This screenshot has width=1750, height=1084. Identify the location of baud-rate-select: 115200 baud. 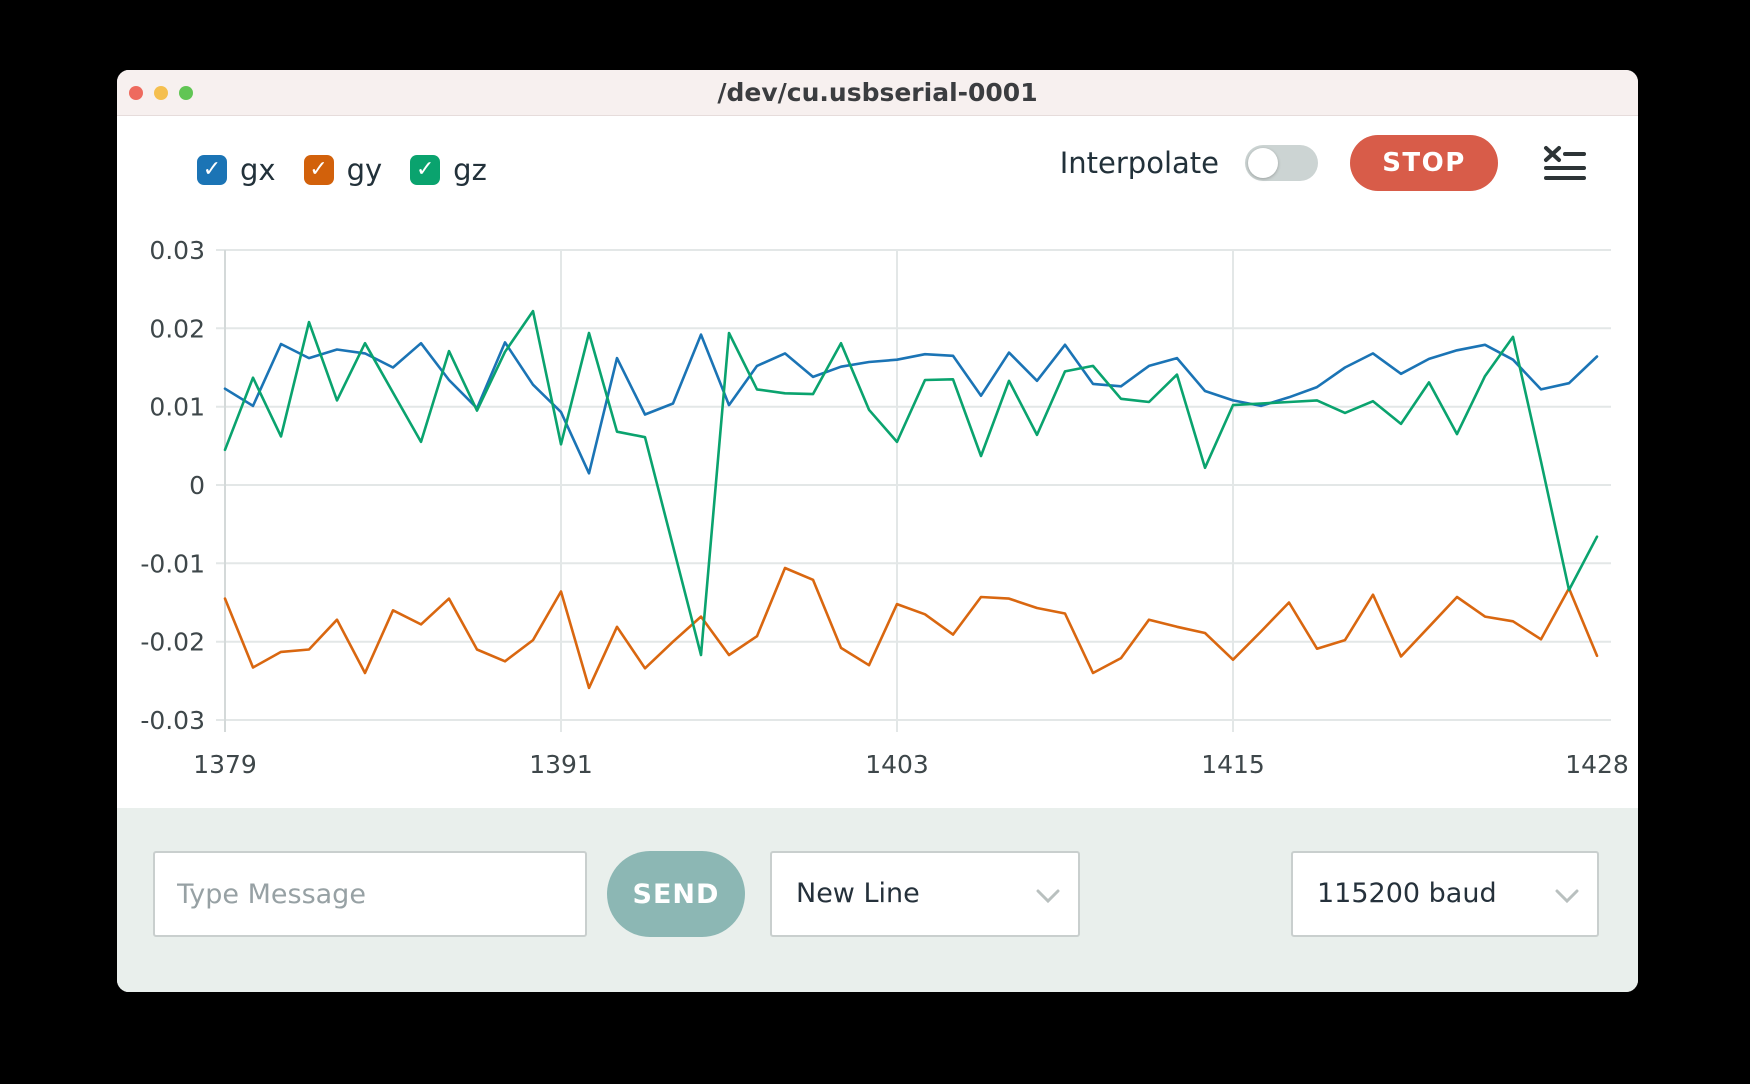
(1445, 894).